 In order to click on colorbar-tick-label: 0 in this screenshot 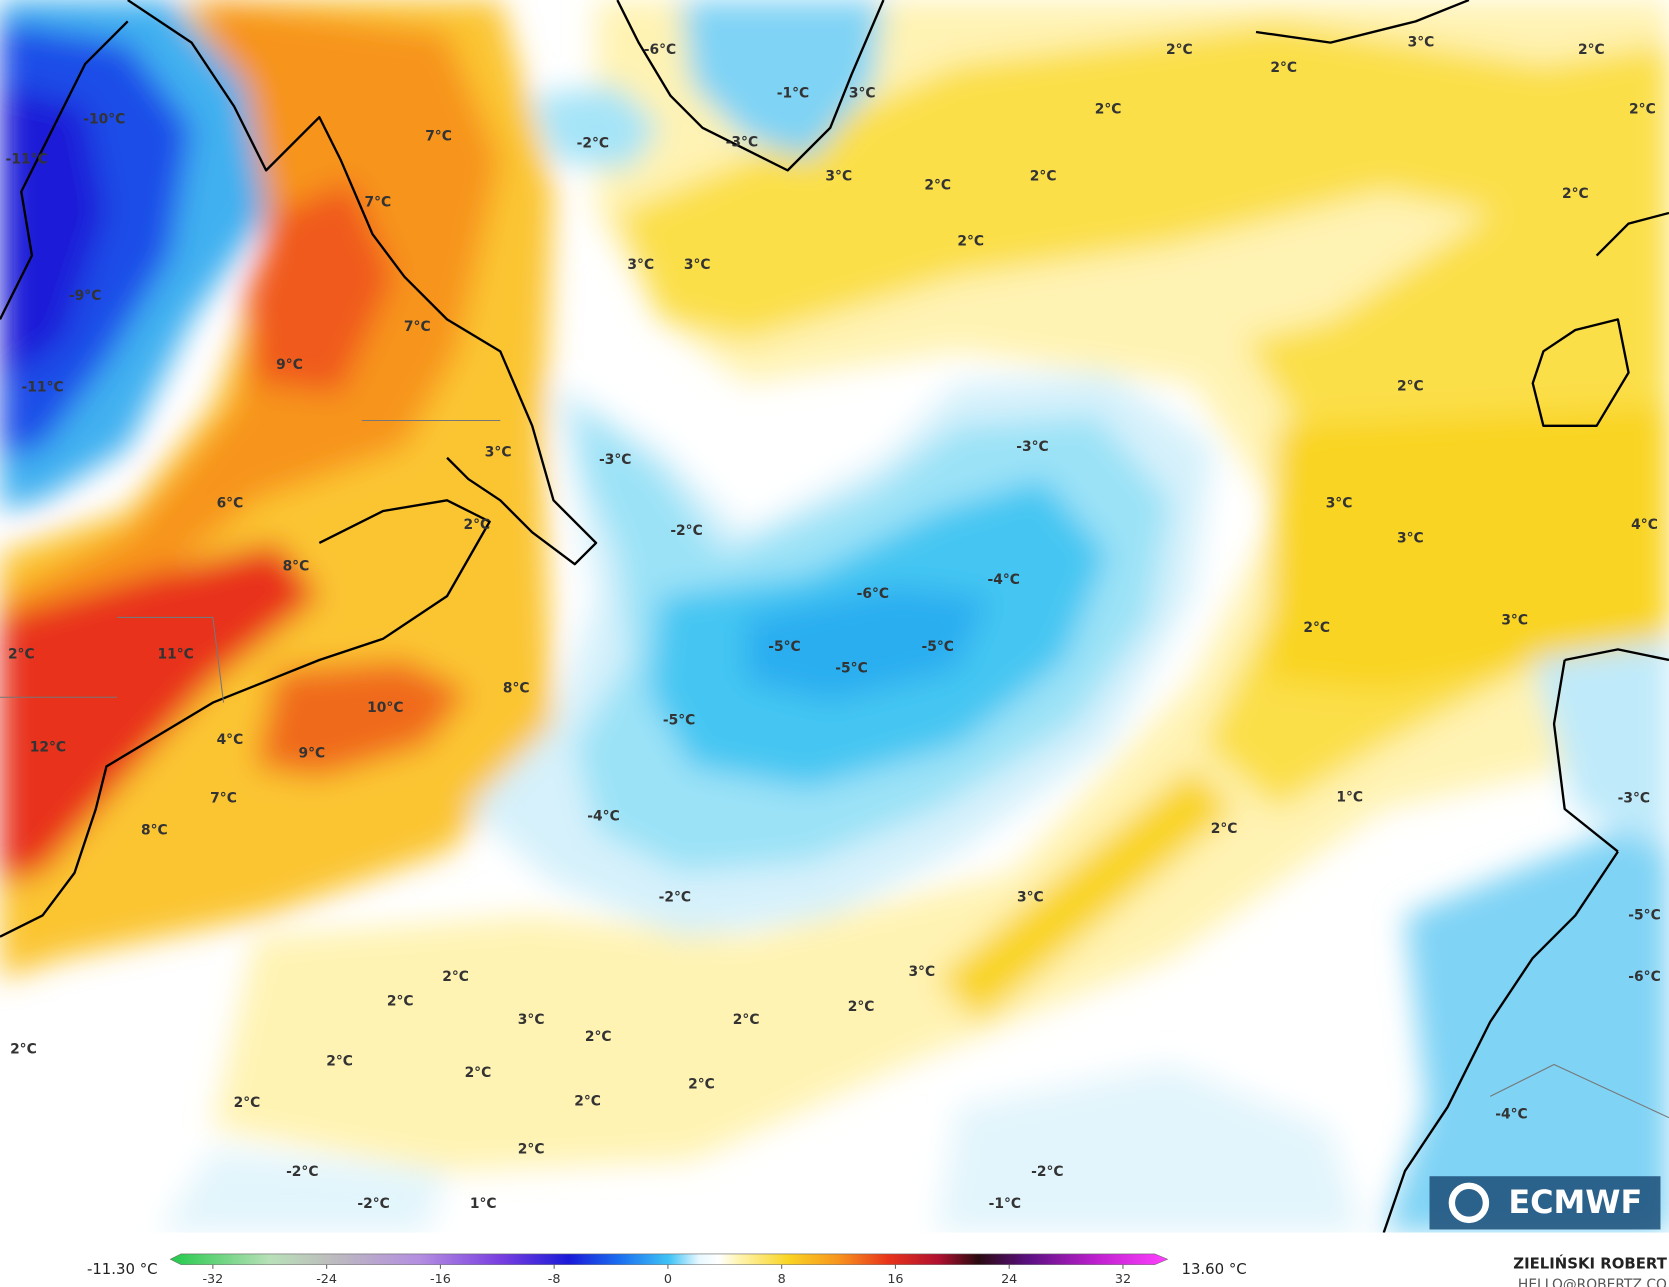, I will do `click(668, 1279)`.